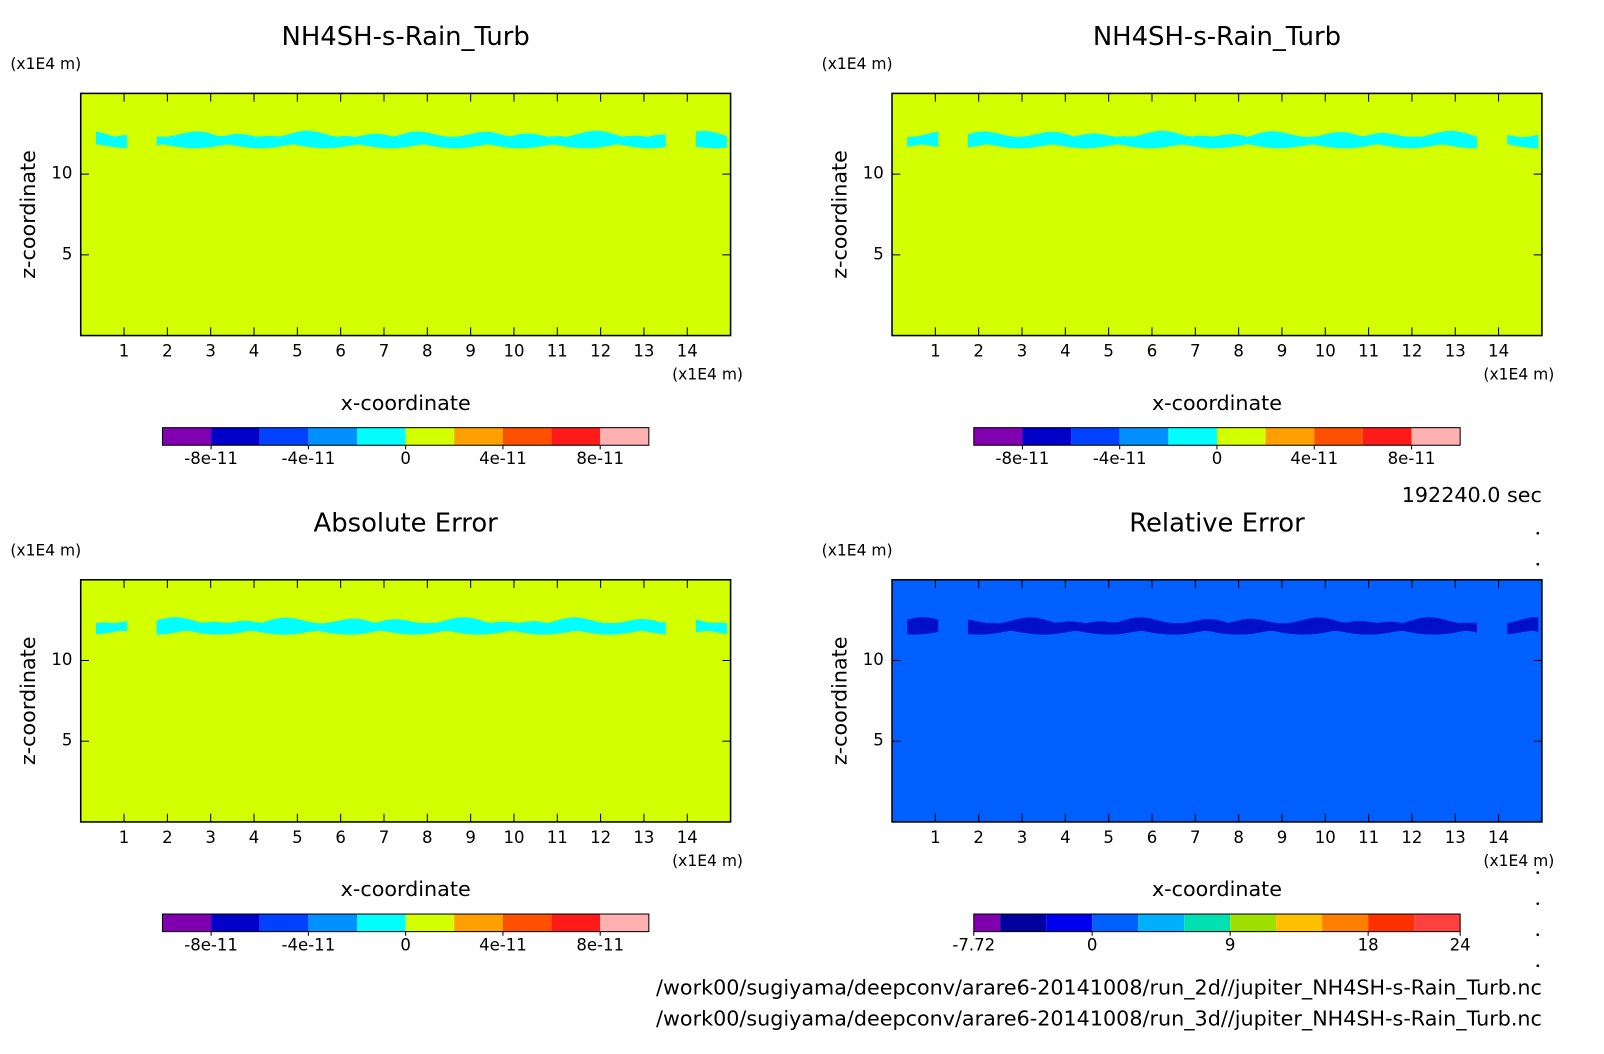 This screenshot has width=1604, height=1054. Describe the element at coordinates (406, 523) in the screenshot. I see `panel-title: Absolute Error` at that location.